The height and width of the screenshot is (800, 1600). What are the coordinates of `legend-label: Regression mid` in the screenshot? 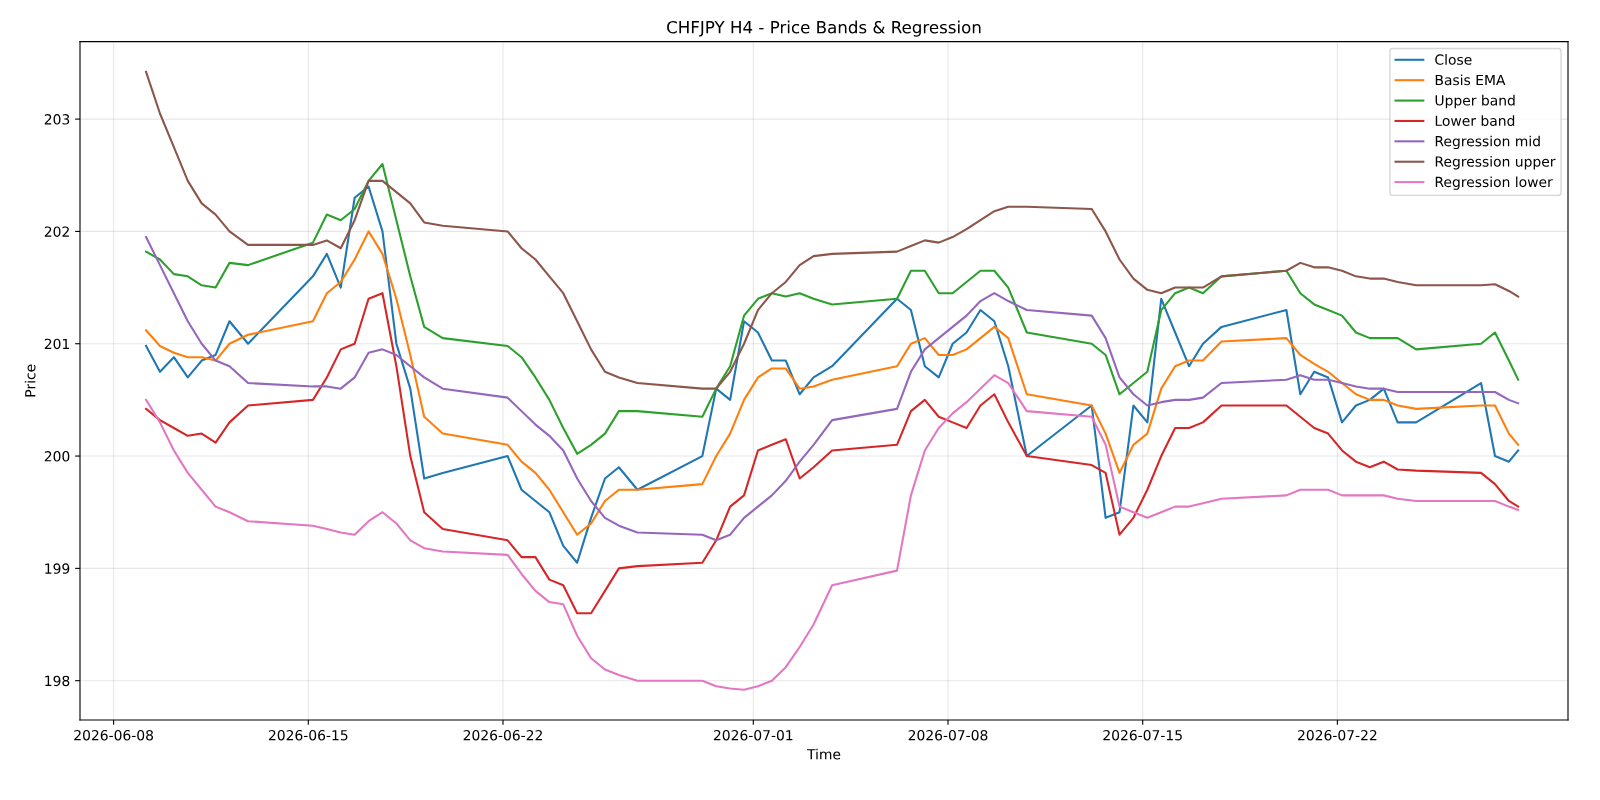 It's located at (1487, 142).